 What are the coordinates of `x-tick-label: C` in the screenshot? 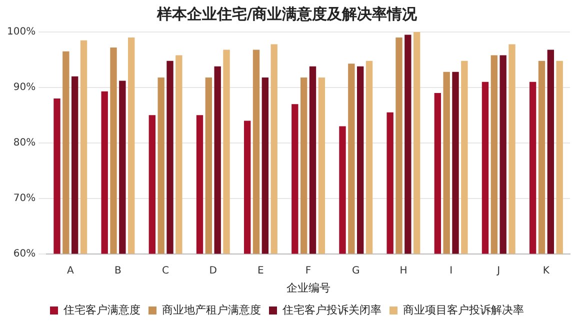 It's located at (166, 270).